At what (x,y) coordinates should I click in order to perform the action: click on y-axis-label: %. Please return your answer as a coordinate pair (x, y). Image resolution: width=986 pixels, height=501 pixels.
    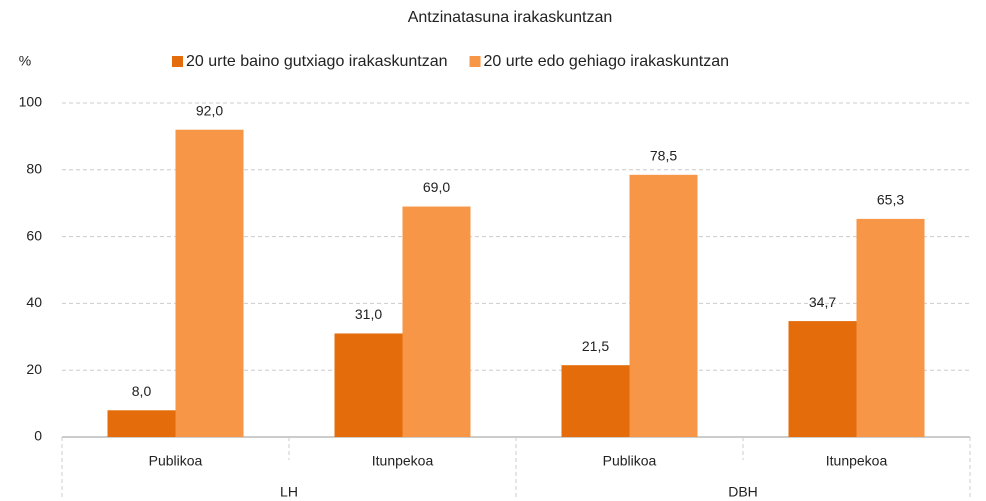
    Looking at the image, I should click on (25, 61).